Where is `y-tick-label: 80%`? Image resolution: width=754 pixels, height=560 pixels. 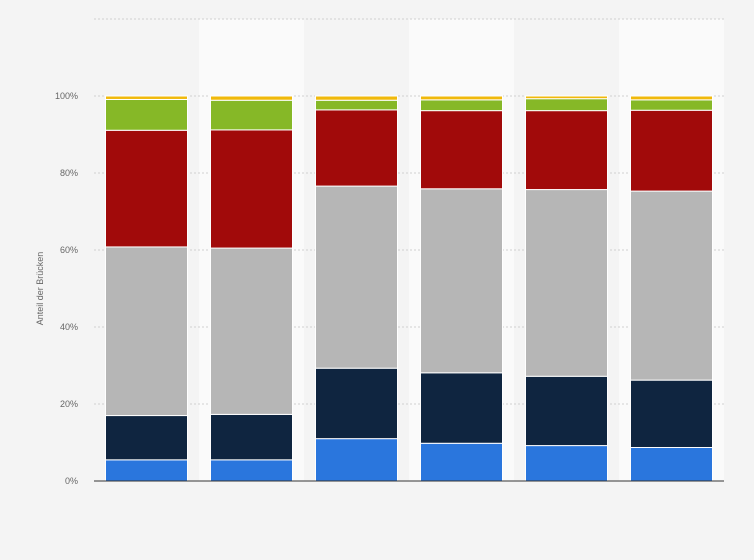
y-tick-label: 80% is located at coordinates (69, 173).